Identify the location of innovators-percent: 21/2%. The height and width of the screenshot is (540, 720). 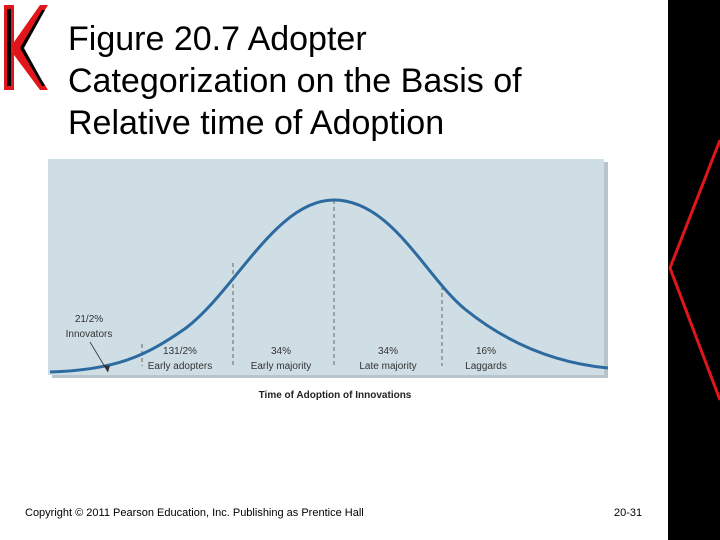
(89, 319).